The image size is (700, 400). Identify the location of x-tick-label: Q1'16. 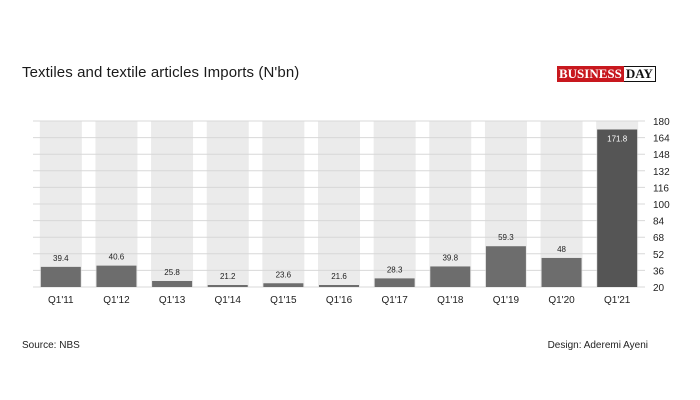
(339, 300).